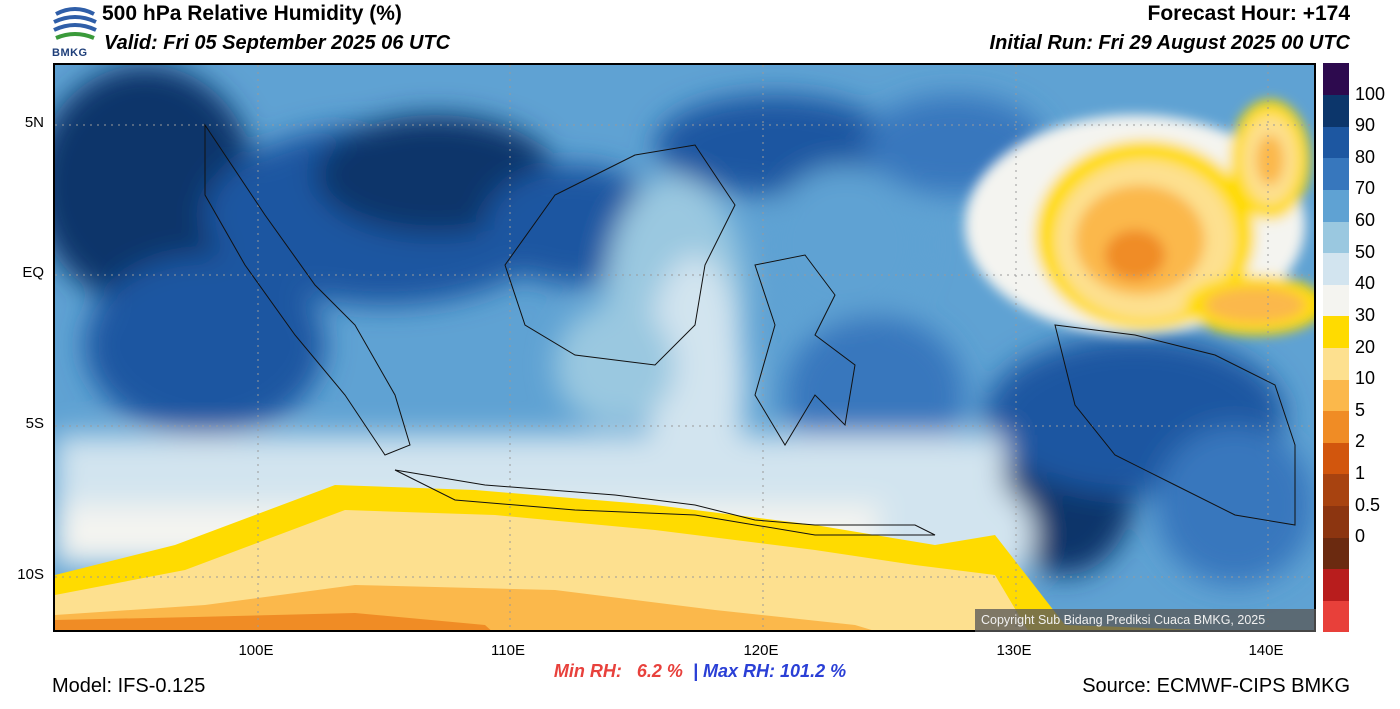 This screenshot has width=1400, height=709. What do you see at coordinates (277, 43) in the screenshot?
I see `valid-time: Valid: Fri 05 September 2025 06 UTC` at bounding box center [277, 43].